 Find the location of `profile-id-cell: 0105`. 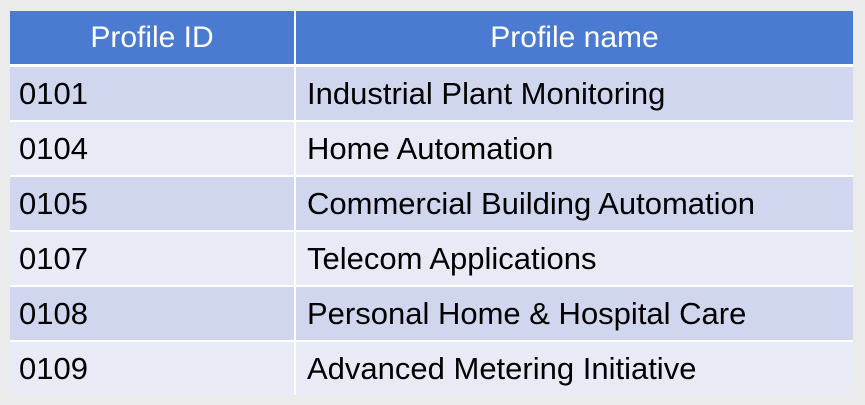

profile-id-cell: 0105 is located at coordinates (153, 204).